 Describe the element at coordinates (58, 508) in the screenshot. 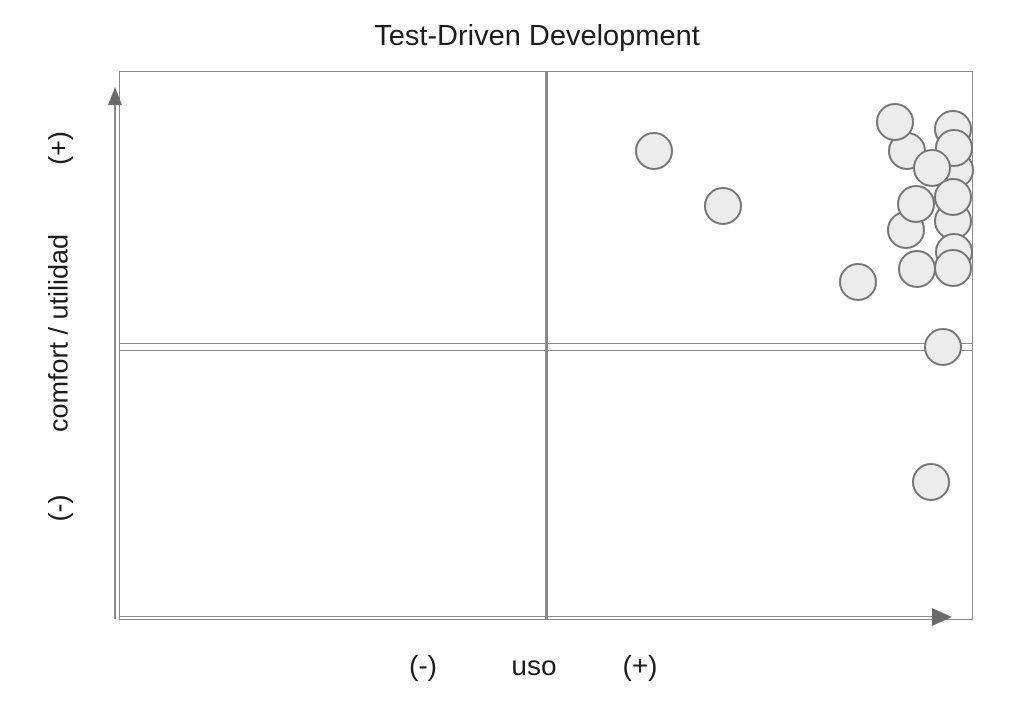

I see `y-axis-negative-label: (-)` at that location.